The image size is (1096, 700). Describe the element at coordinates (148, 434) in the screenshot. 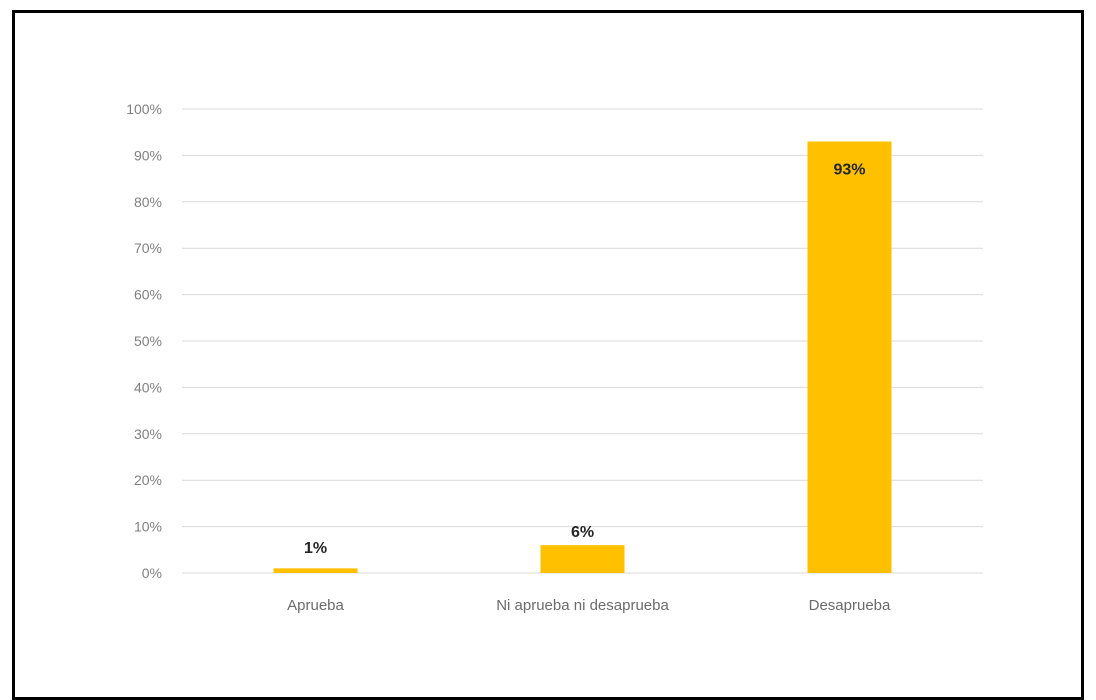

I see `y-tick-label: 30%` at that location.